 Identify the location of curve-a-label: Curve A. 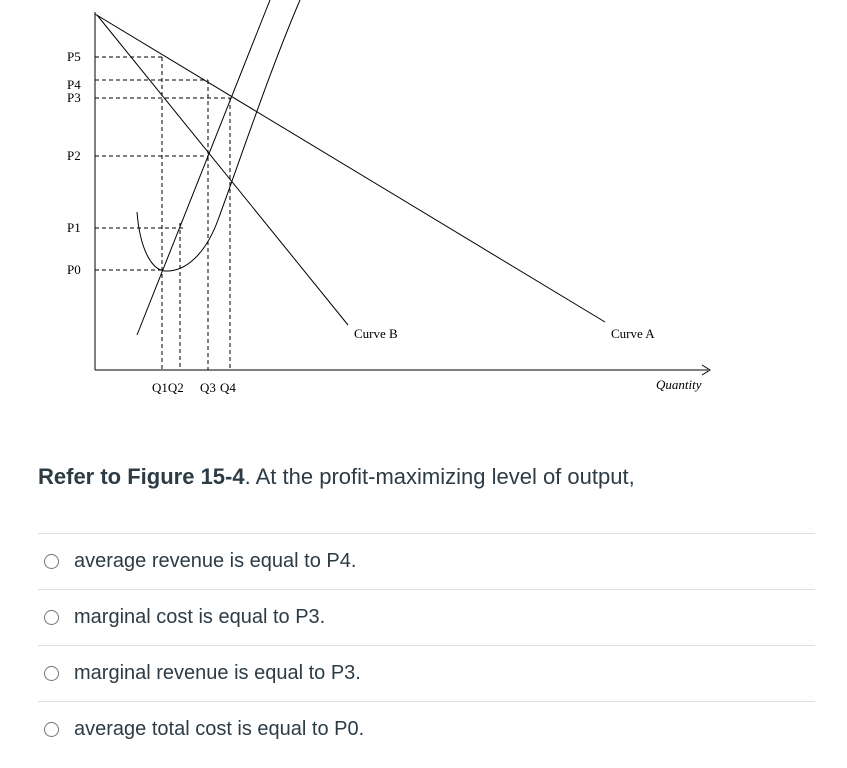
(633, 333).